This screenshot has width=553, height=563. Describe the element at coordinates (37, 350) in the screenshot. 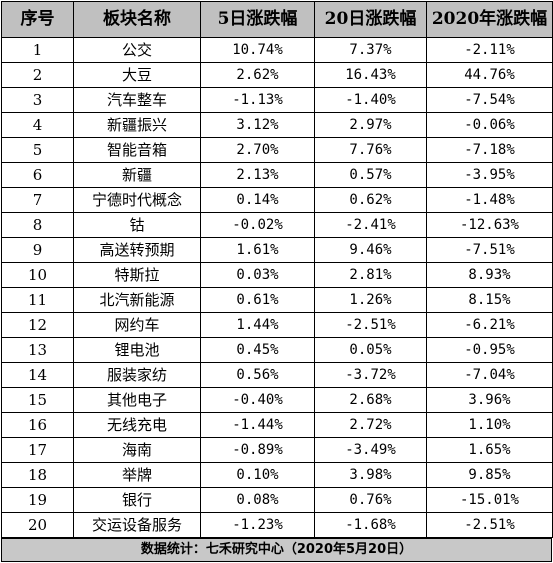

I see `row-index: 13` at that location.